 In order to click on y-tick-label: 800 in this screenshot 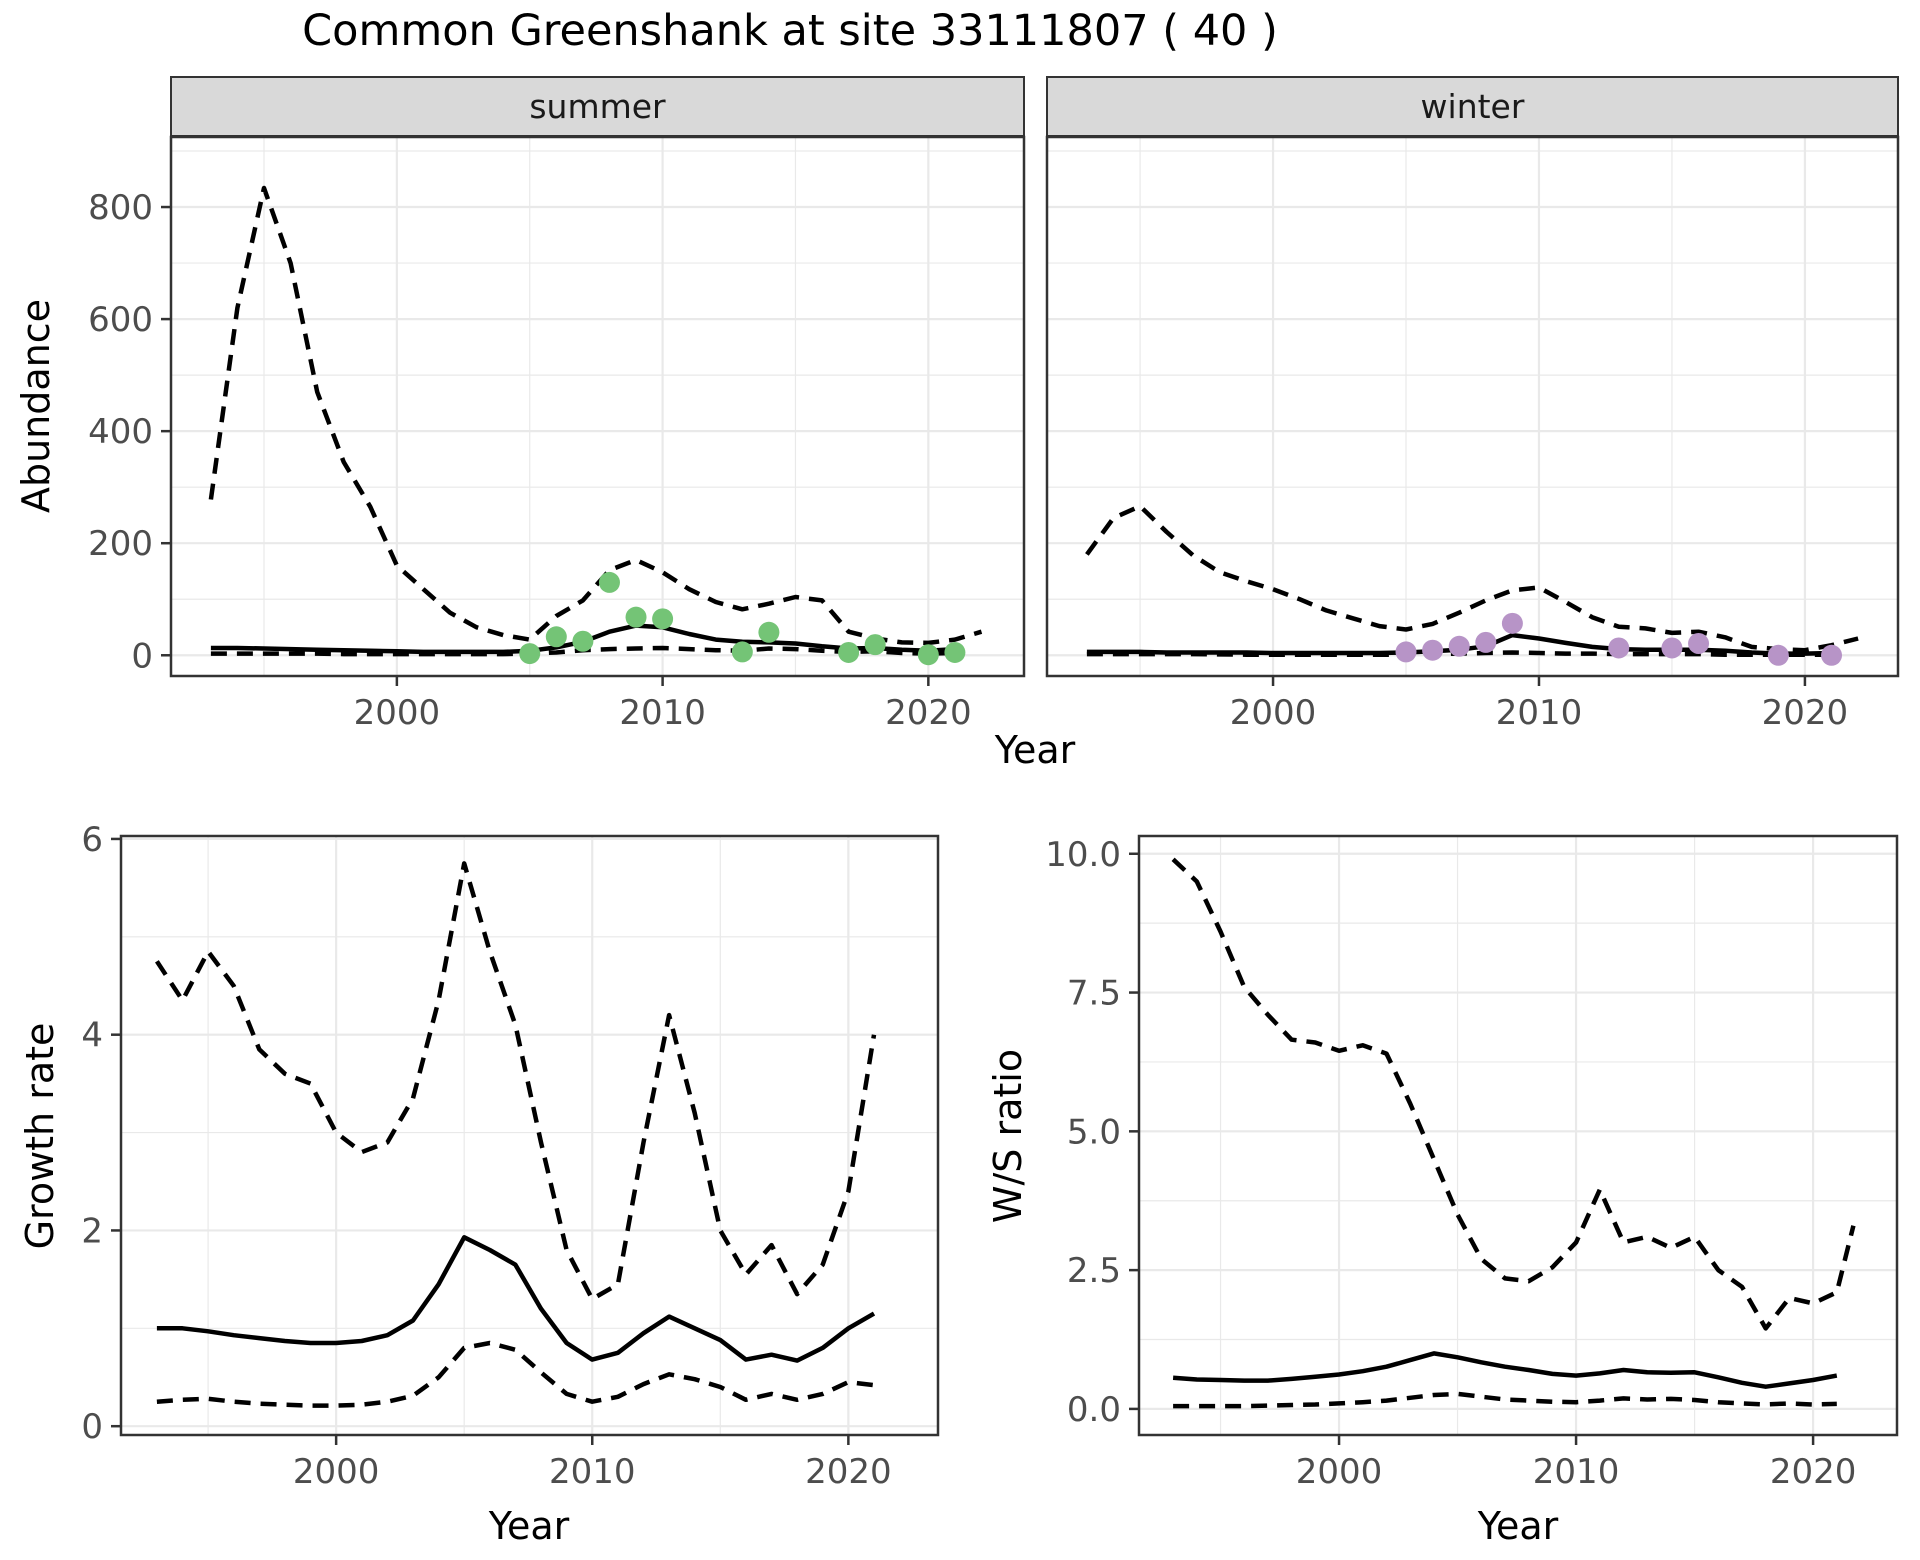, I will do `click(120, 208)`.